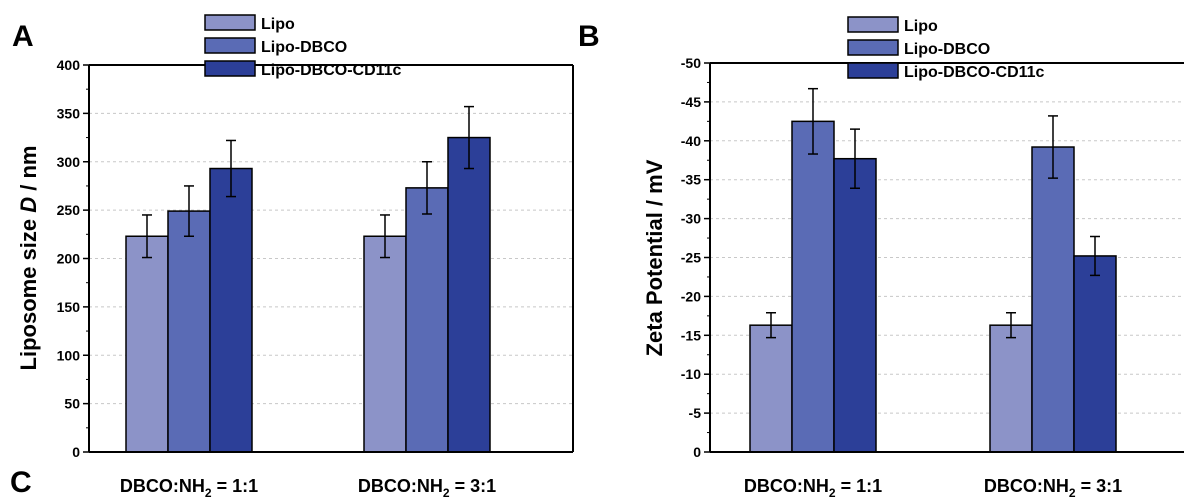 The height and width of the screenshot is (497, 1184). What do you see at coordinates (69, 162) in the screenshot?
I see `y-tick-label: 300` at bounding box center [69, 162].